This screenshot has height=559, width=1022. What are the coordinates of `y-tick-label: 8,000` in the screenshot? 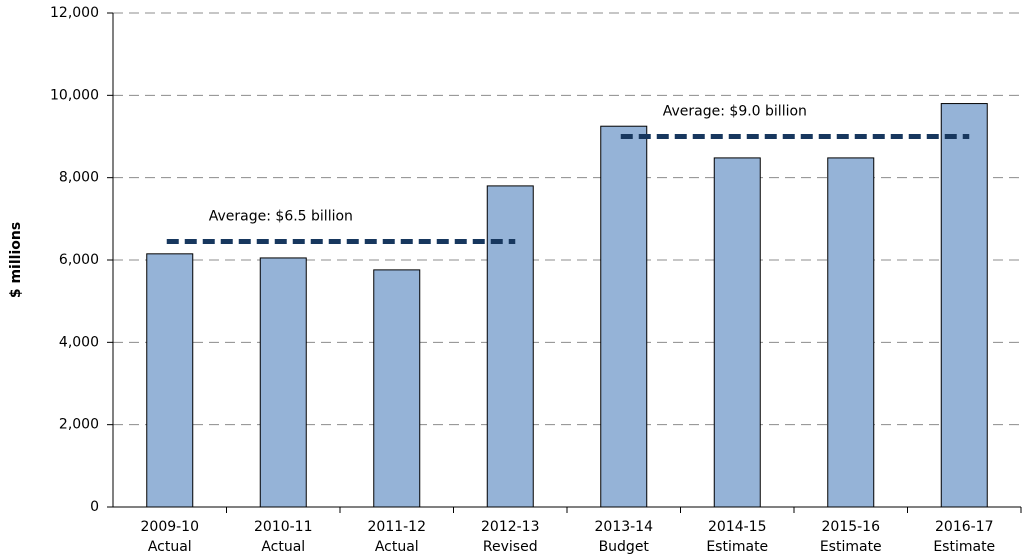 It's located at (79, 178).